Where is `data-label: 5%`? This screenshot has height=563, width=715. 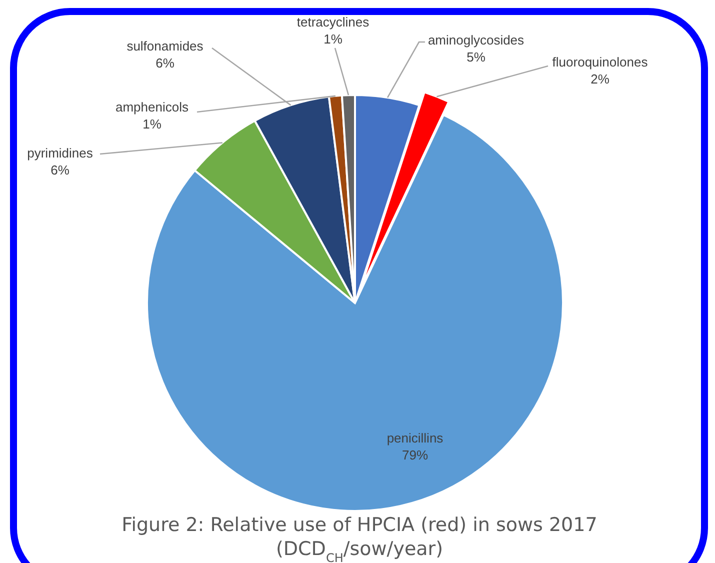
data-label: 5% is located at coordinates (476, 56).